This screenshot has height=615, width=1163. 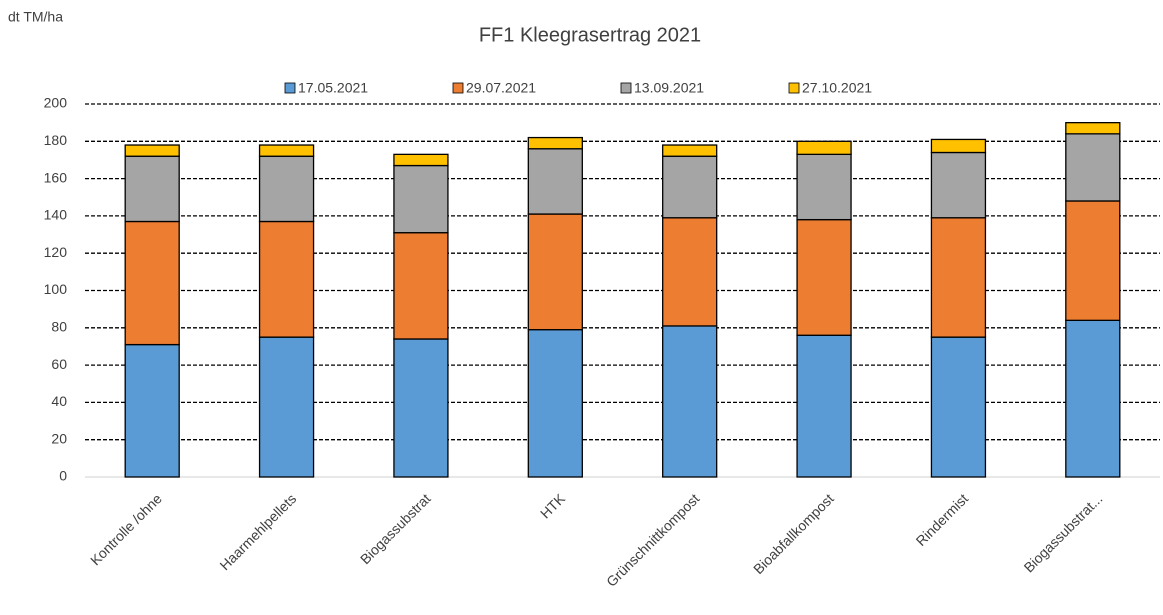 What do you see at coordinates (56, 289) in the screenshot?
I see `y-tick-label: 100` at bounding box center [56, 289].